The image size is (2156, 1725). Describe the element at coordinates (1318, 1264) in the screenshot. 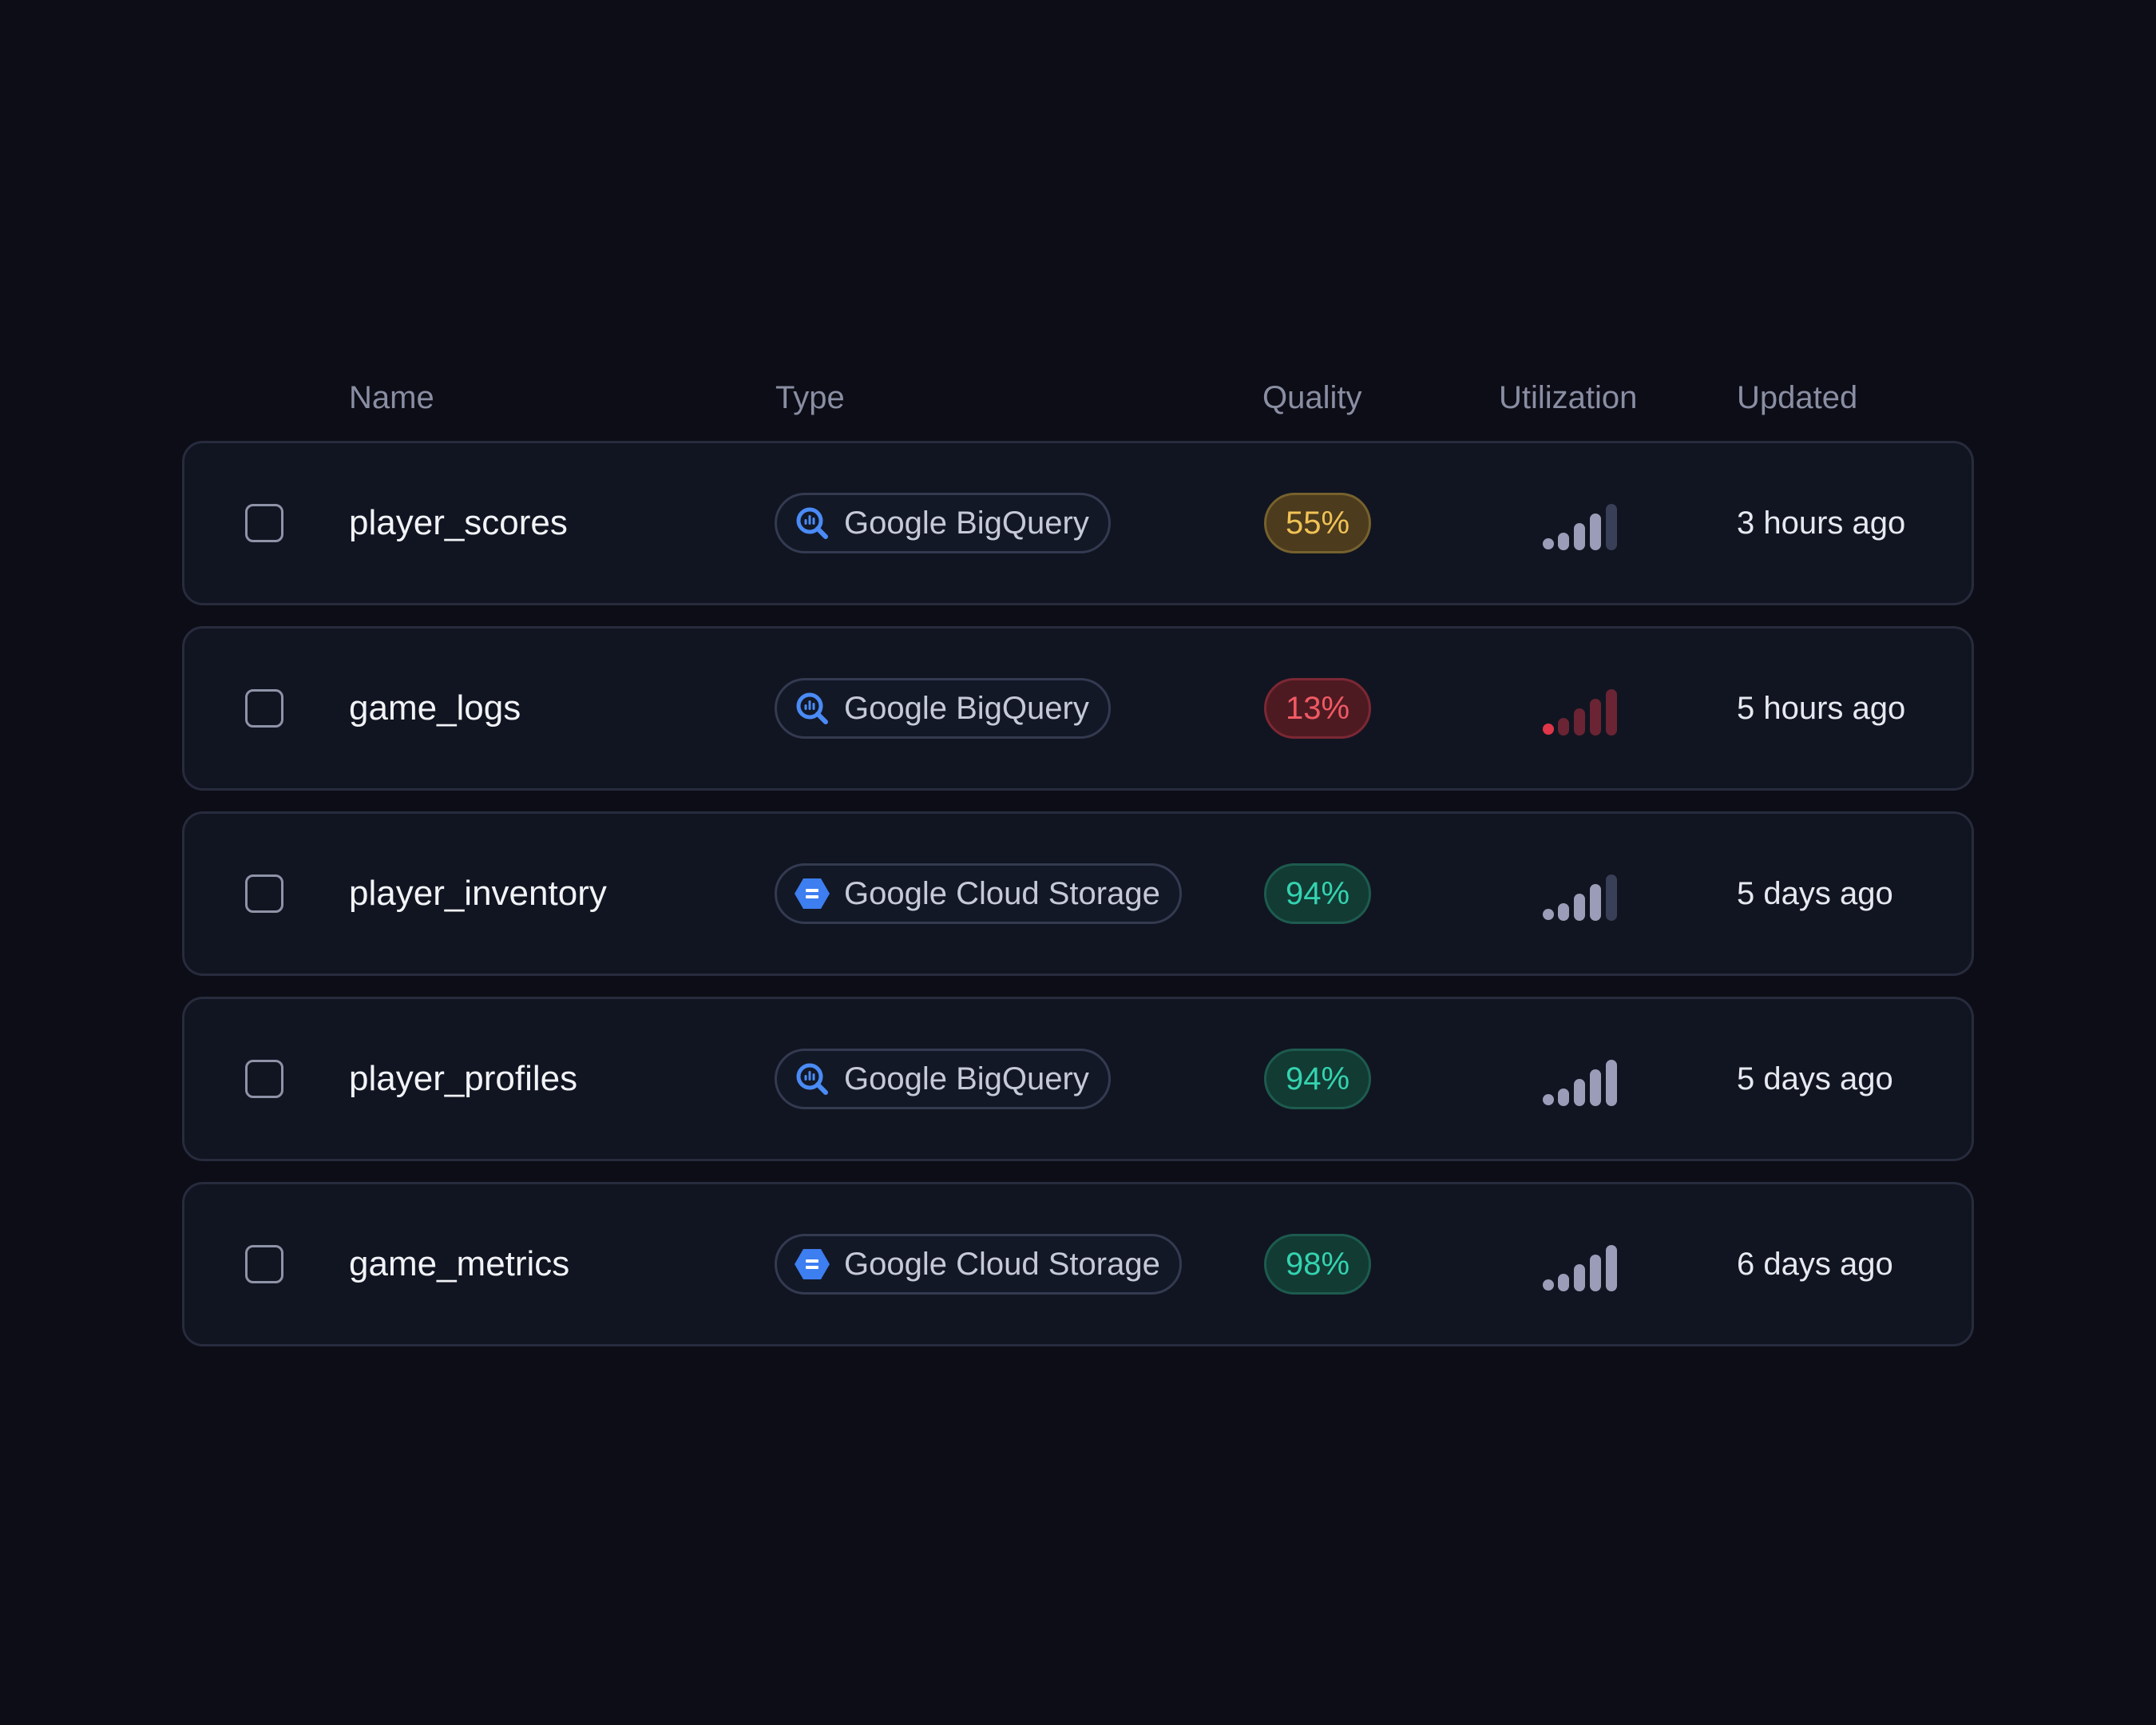

I see `quality-badge: 98%` at that location.